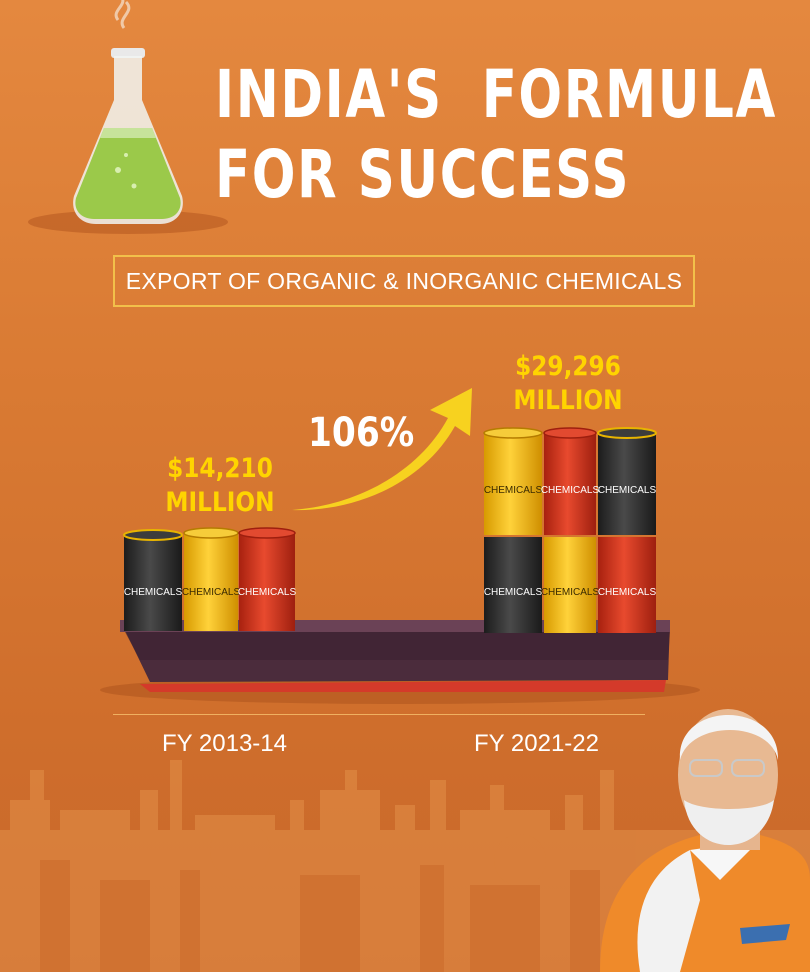 The image size is (810, 972). I want to click on subtitle-box: EXPORT OF ORGANIC & INORGANIC CHEMICALS, so click(404, 281).